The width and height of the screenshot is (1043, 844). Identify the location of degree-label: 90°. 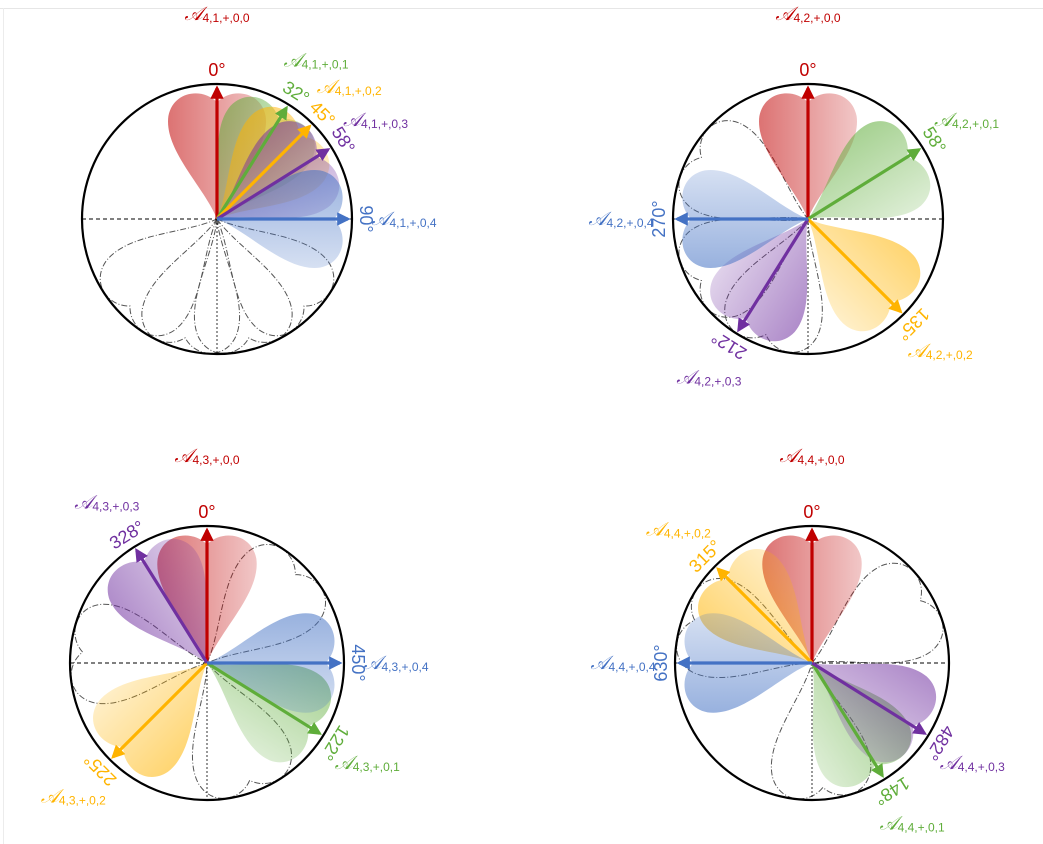
(366, 218).